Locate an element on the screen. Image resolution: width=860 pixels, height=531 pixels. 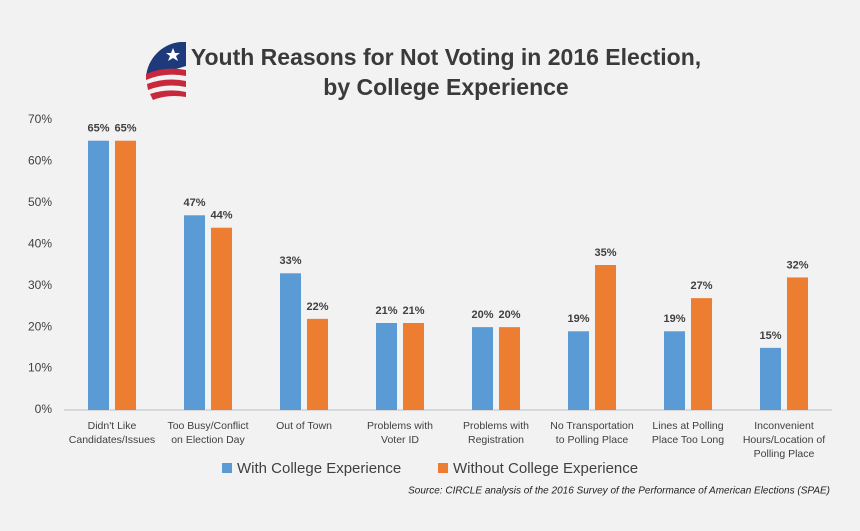
x-tick-label: Didn't Like is located at coordinates (112, 426).